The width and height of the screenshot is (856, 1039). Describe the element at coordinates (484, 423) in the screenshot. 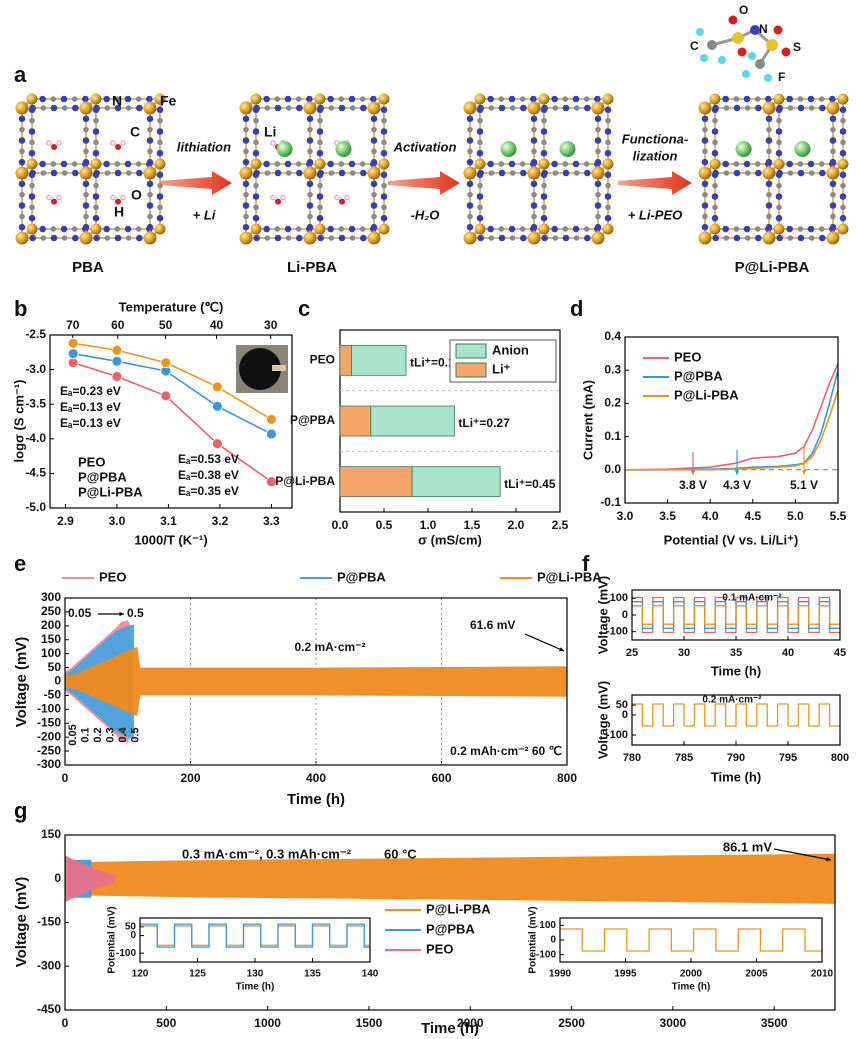

I see `bar-annotation: tLi⁺=0.27` at that location.